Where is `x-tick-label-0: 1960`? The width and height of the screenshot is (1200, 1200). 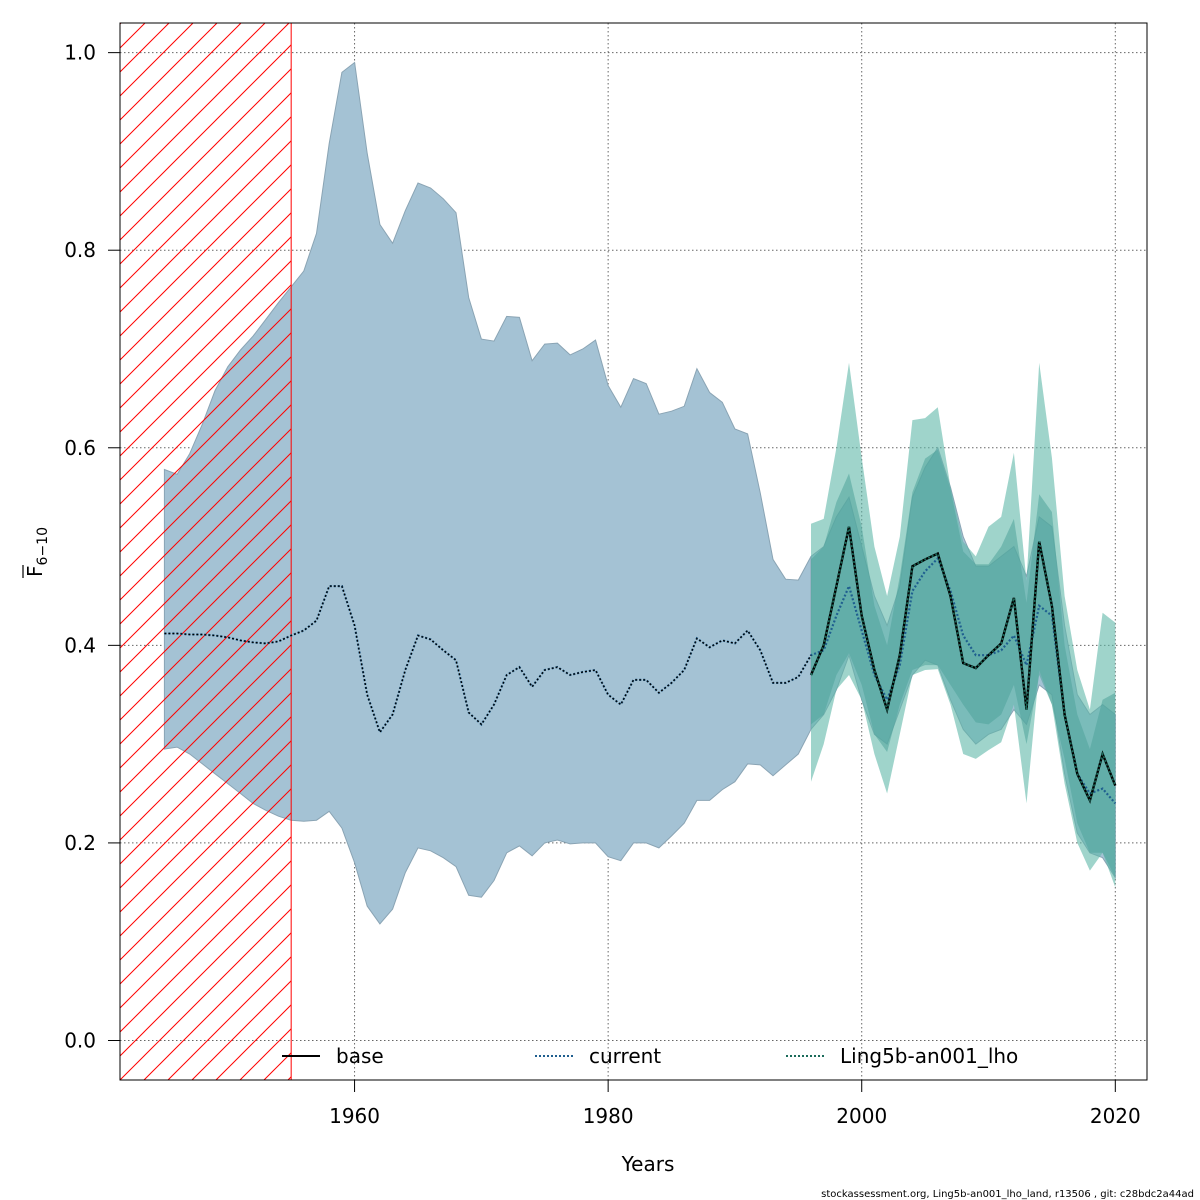 x-tick-label-0: 1960 is located at coordinates (354, 1116).